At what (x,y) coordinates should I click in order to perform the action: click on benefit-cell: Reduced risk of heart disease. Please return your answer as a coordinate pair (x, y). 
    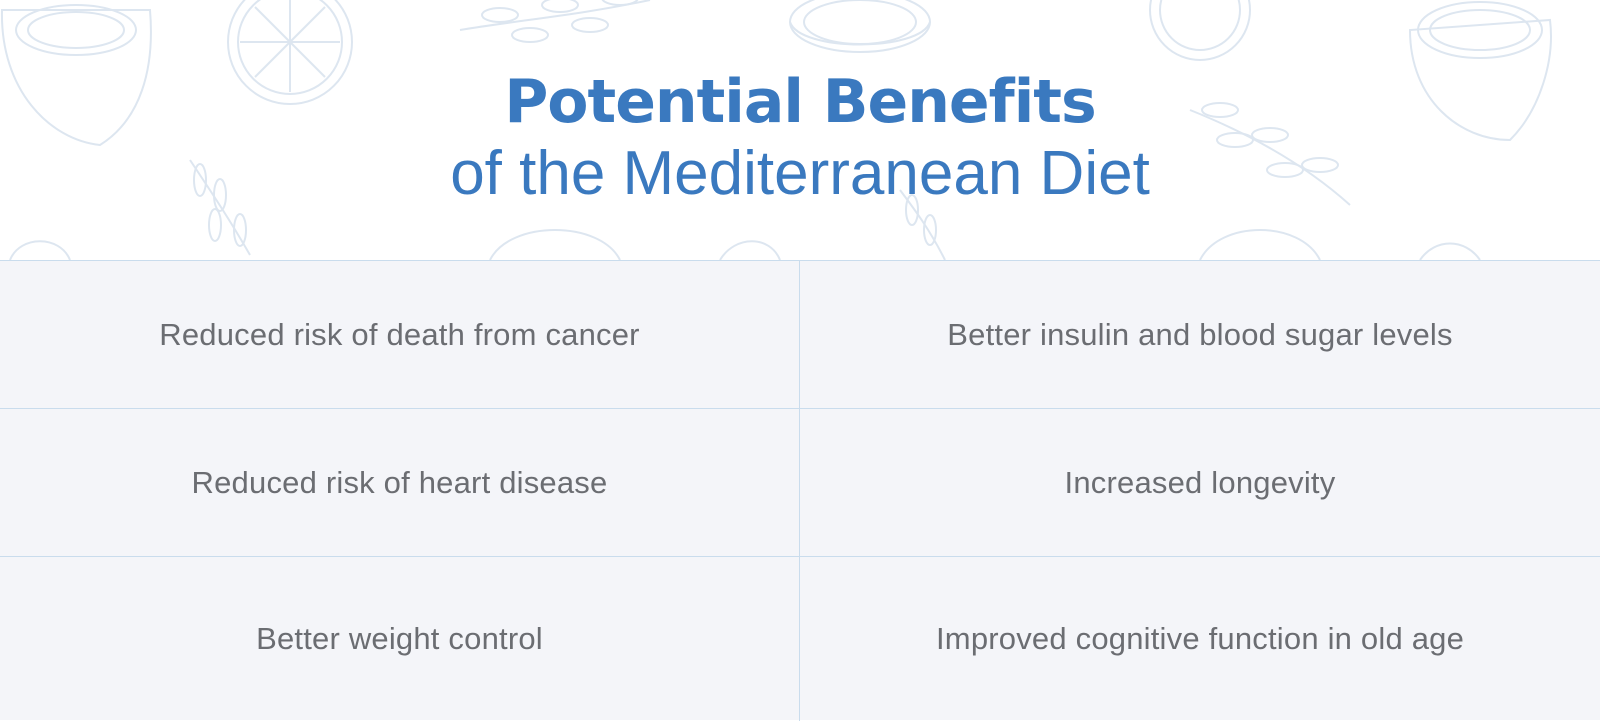
    Looking at the image, I should click on (400, 483).